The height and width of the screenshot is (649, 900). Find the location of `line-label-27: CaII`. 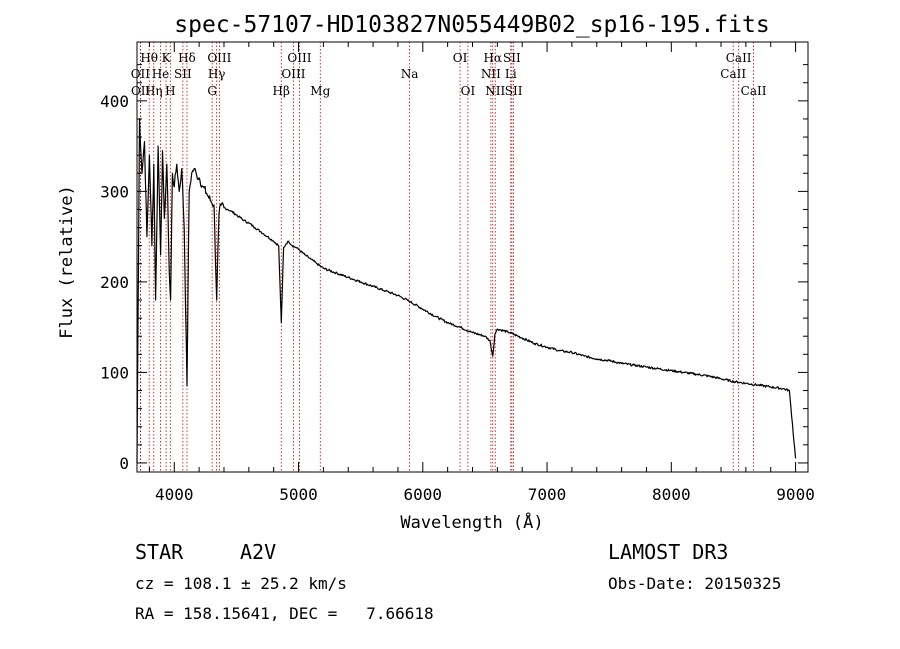

line-label-27: CaII is located at coordinates (754, 91).